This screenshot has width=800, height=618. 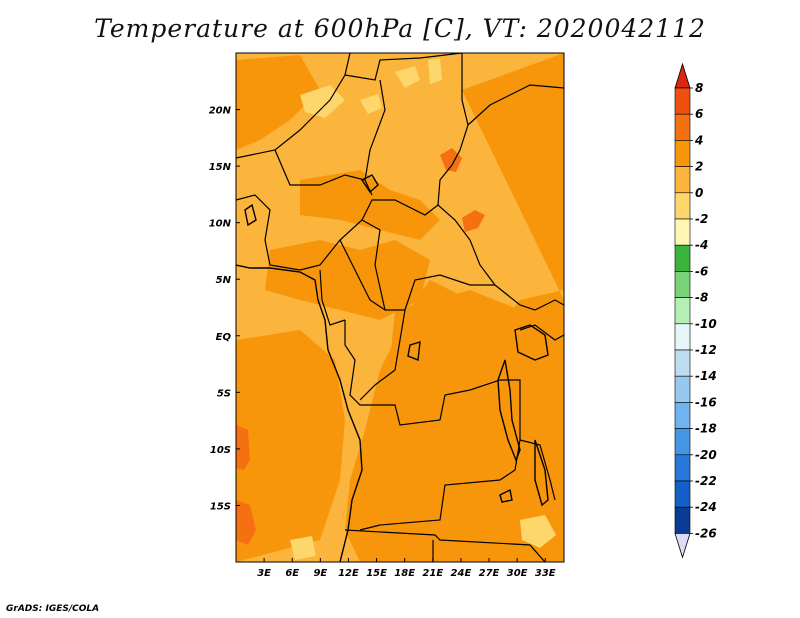 I want to click on x-axis: 3E 6E 9E 12E 15E 18E 21E 24E 27E 30E 33E, so click(x=406, y=568).